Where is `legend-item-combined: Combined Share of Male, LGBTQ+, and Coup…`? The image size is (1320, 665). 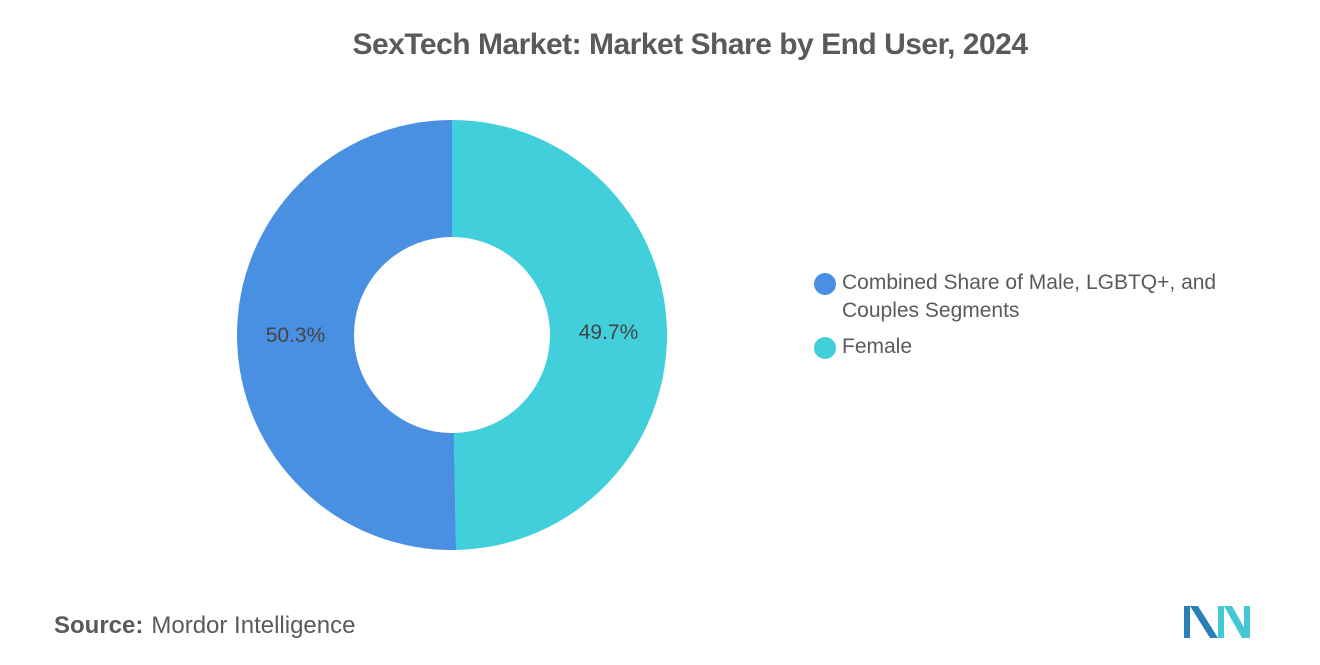
legend-item-combined: Combined Share of Male, LGBTQ+, and Coup… is located at coordinates (1034, 297).